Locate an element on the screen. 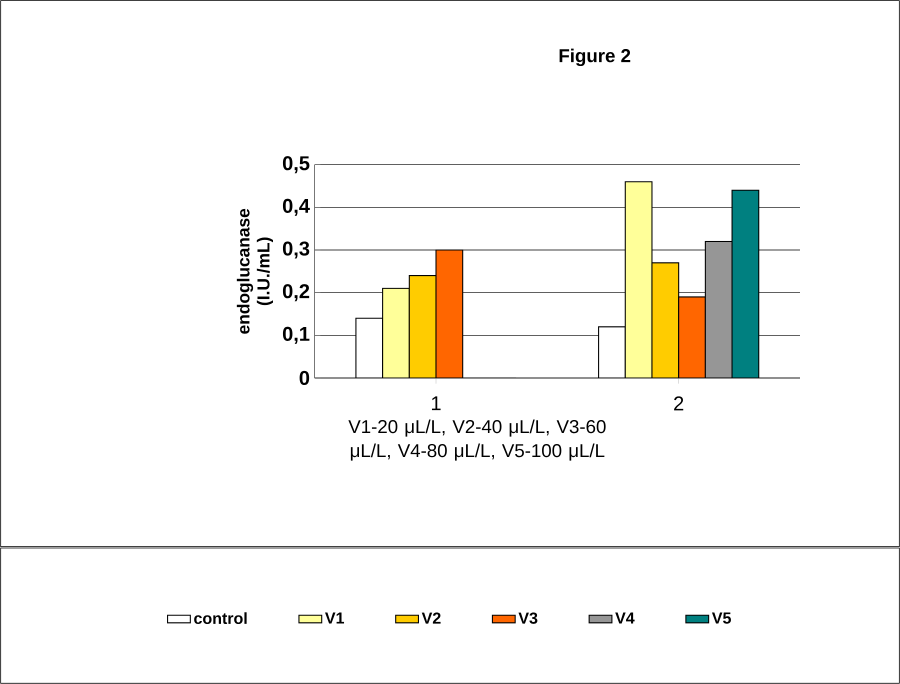 The height and width of the screenshot is (684, 900). chart-title: Figure 2 is located at coordinates (595, 57).